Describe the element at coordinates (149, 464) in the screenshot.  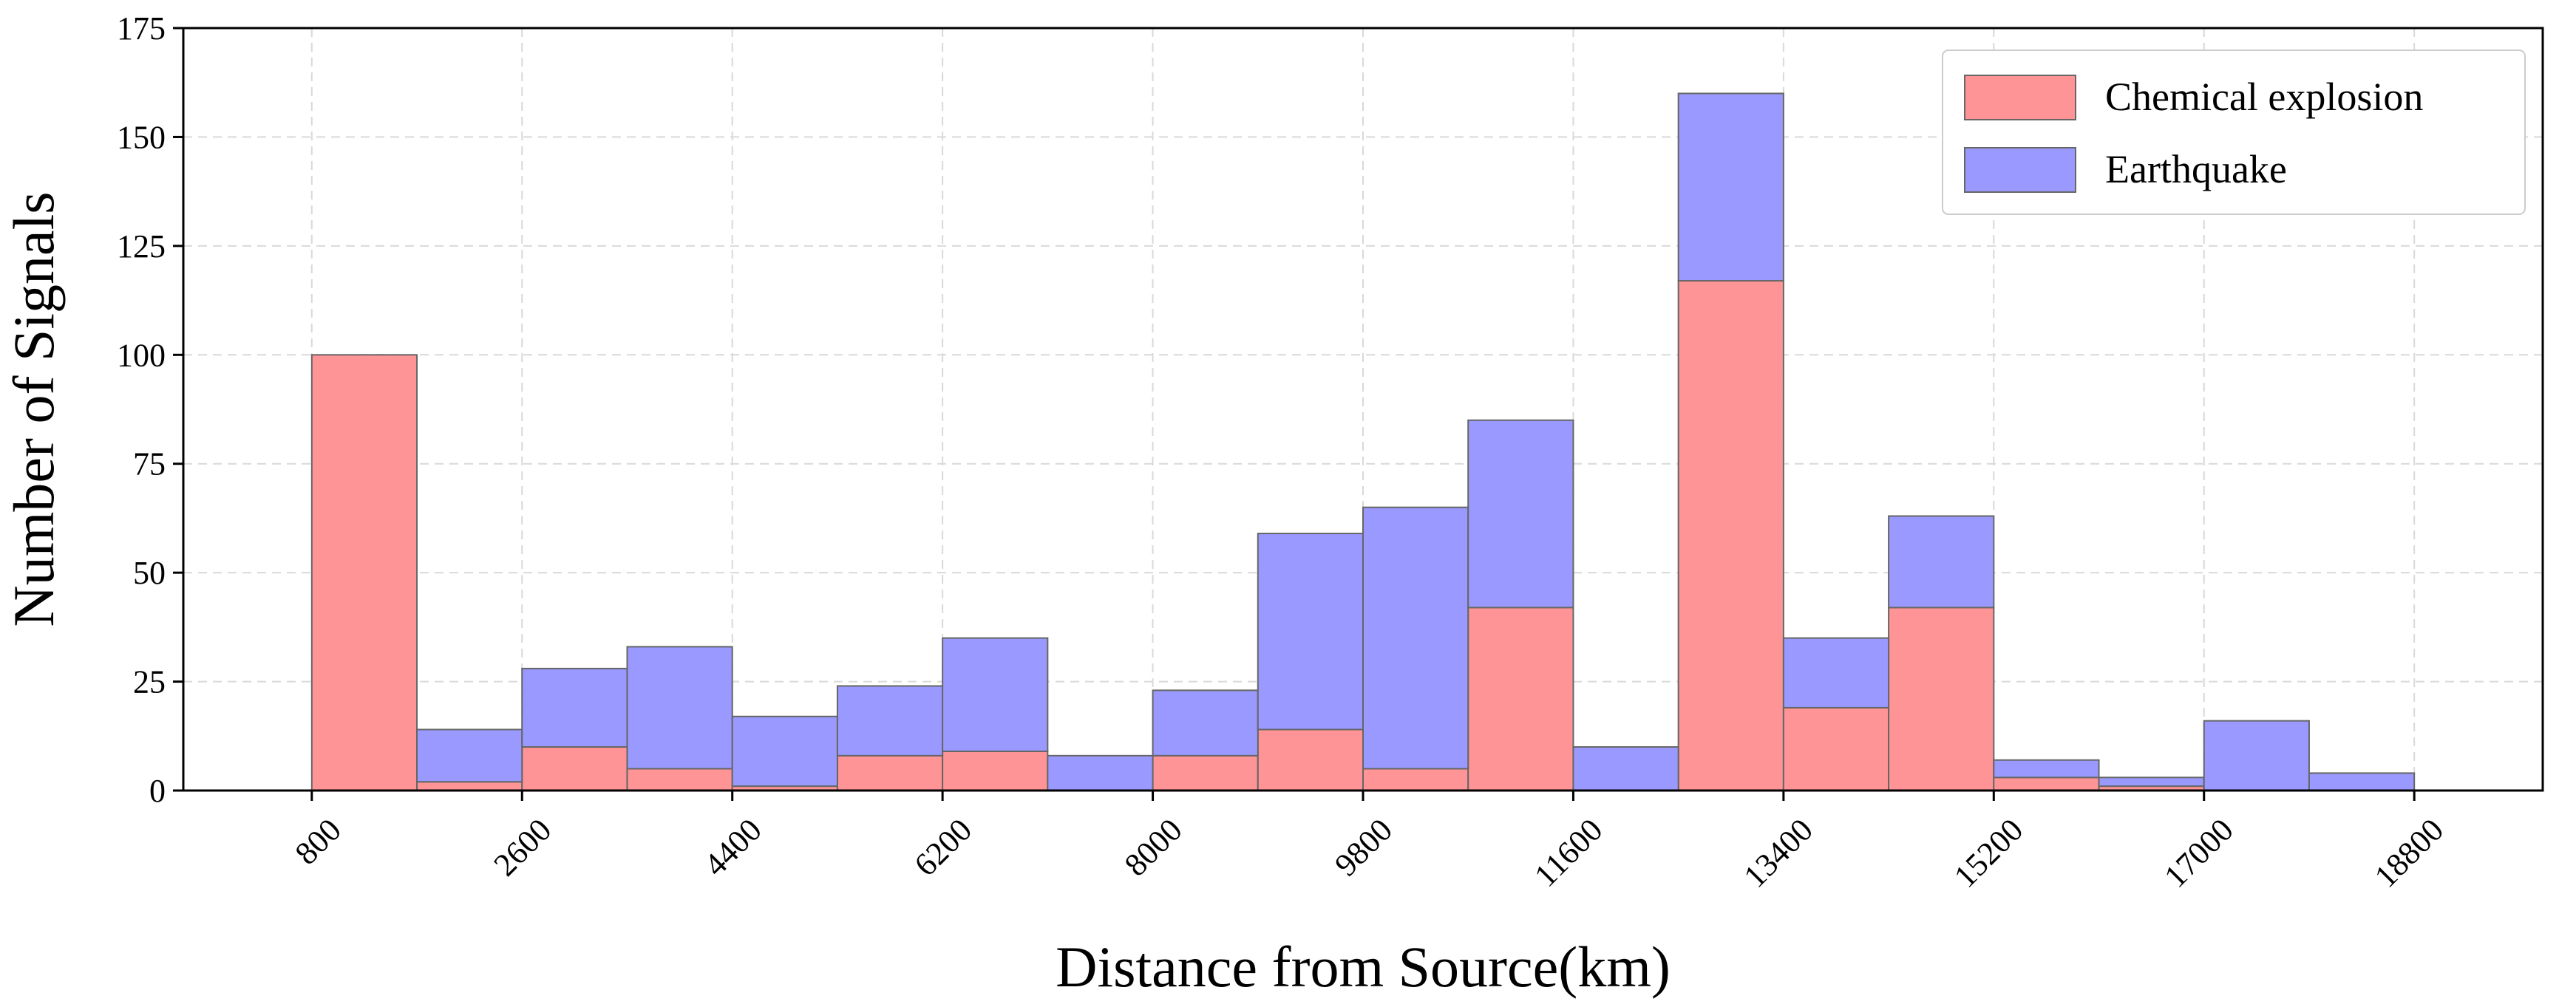
I see `y-tick-label: 75` at that location.